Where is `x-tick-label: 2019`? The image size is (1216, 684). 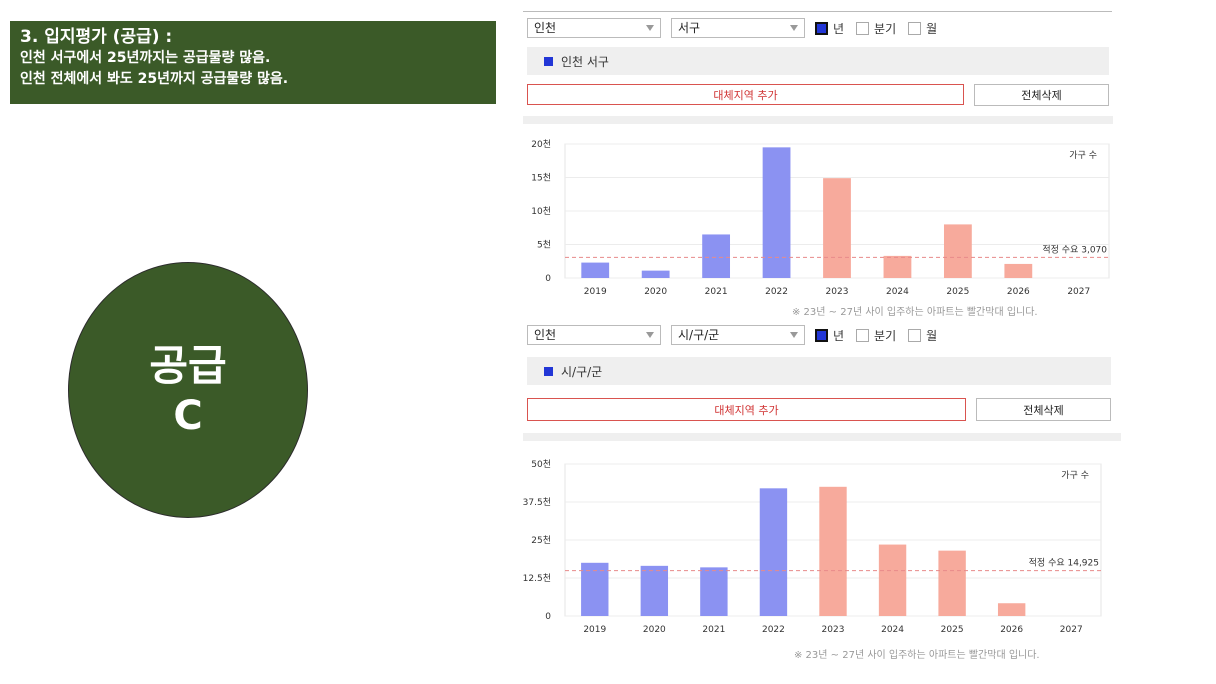 x-tick-label: 2019 is located at coordinates (594, 630).